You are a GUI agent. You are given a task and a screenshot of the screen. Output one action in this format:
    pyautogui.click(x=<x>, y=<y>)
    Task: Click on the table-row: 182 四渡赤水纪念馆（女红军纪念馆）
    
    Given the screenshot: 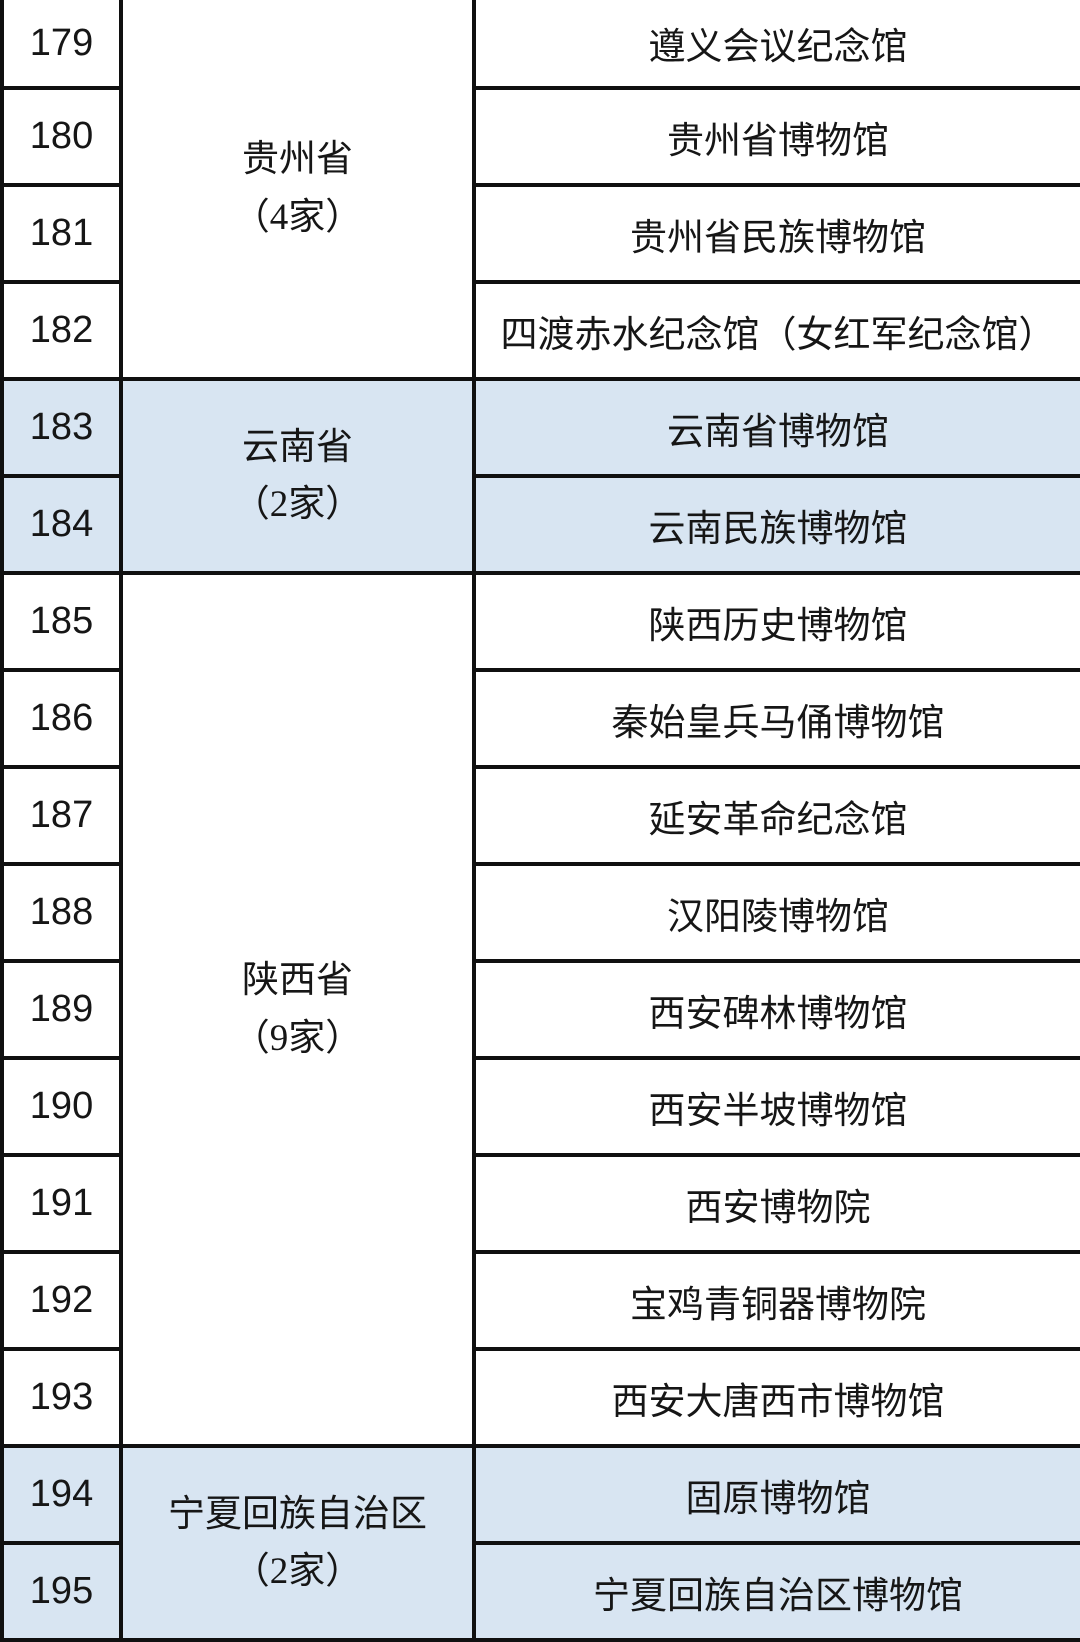 What is the action you would take?
    pyautogui.click(x=540, y=330)
    